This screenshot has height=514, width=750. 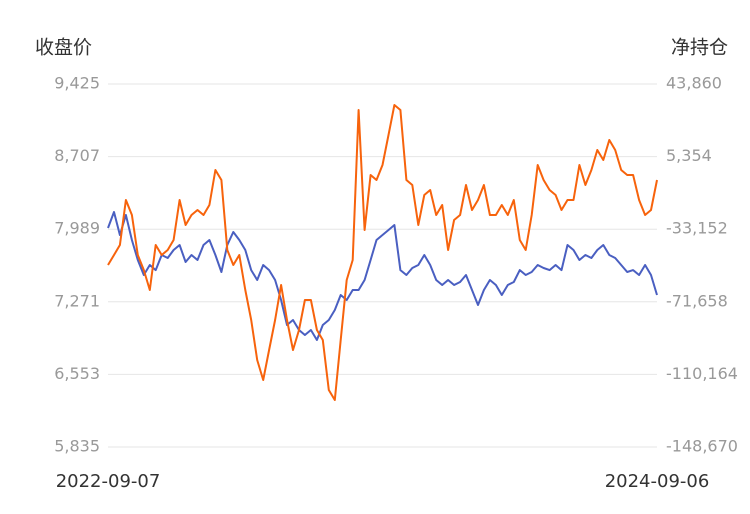 I want to click on y2-tick-label: 43,860, so click(x=694, y=83).